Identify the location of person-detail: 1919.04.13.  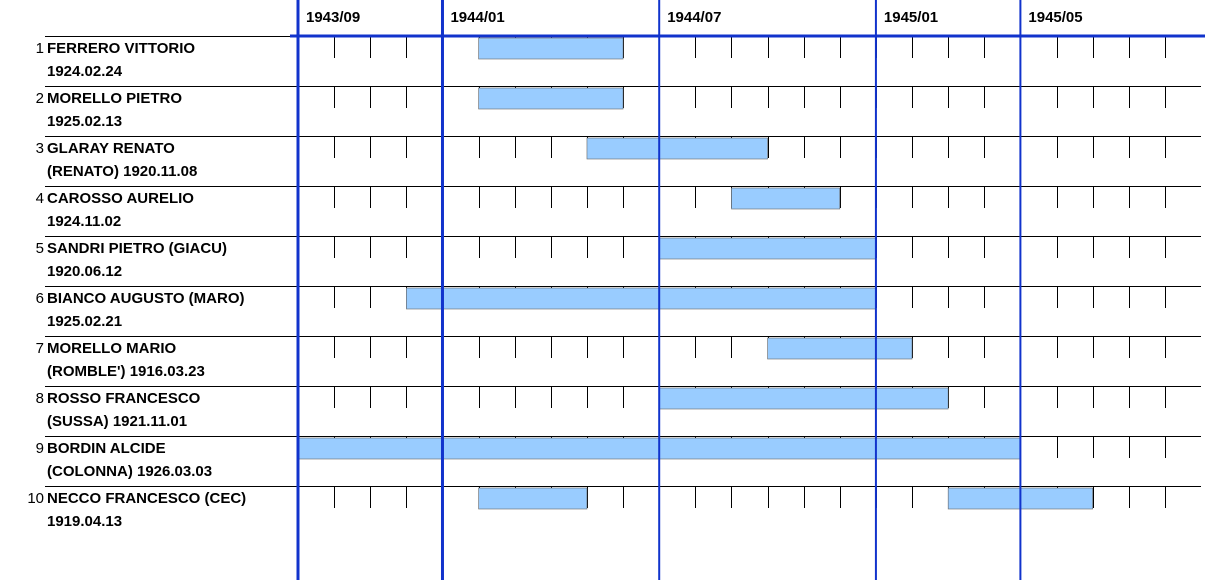
(84, 521).